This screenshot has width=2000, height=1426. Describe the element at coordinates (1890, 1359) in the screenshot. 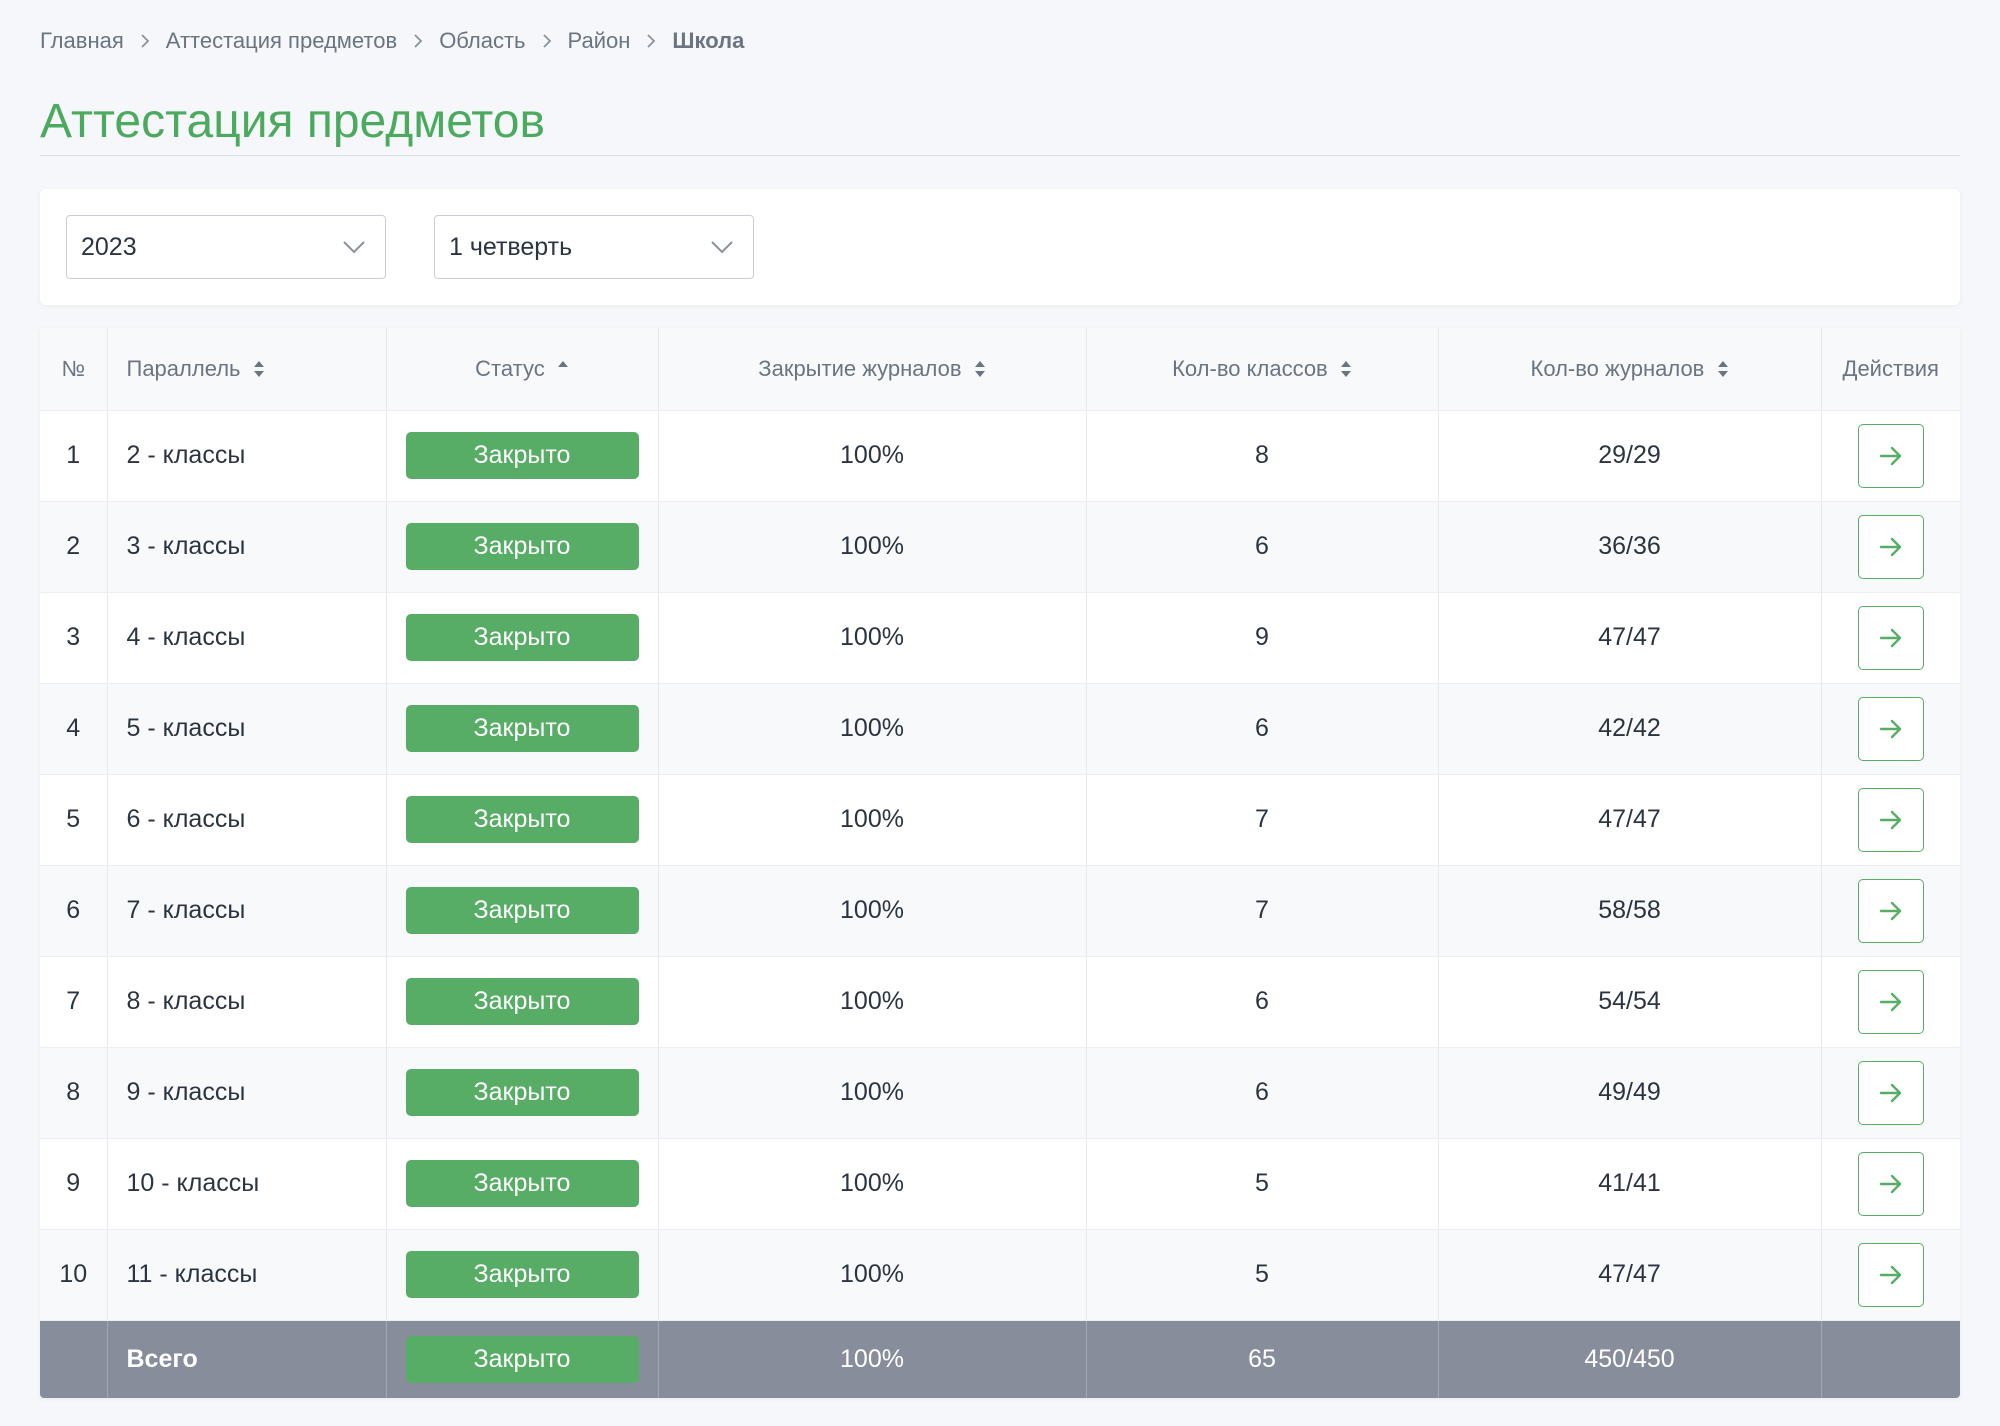

I see `total-actions-cell` at that location.